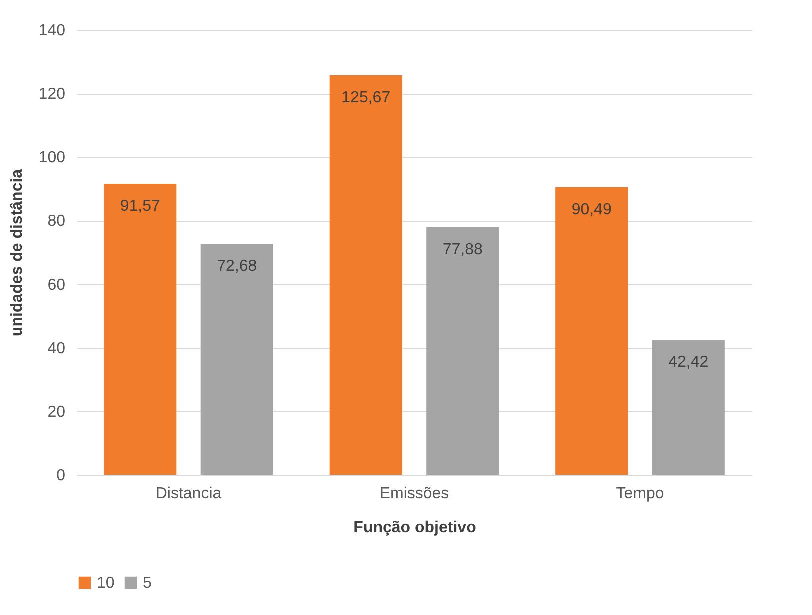 This screenshot has width=812, height=615. What do you see at coordinates (57, 285) in the screenshot?
I see `y-tick-label: 60` at bounding box center [57, 285].